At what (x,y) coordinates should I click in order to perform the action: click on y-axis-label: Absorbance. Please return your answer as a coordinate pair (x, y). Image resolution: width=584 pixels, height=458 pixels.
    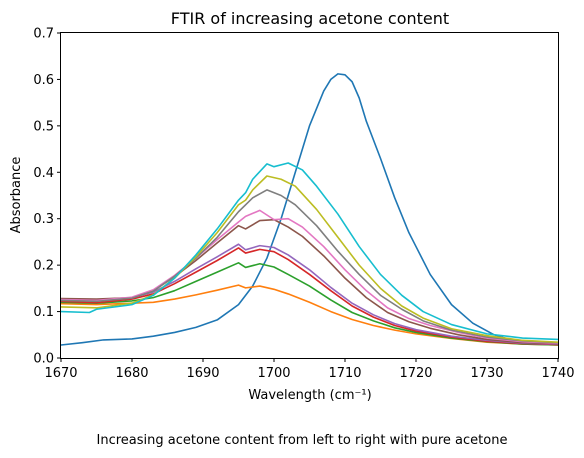
    Looking at the image, I should click on (16, 195).